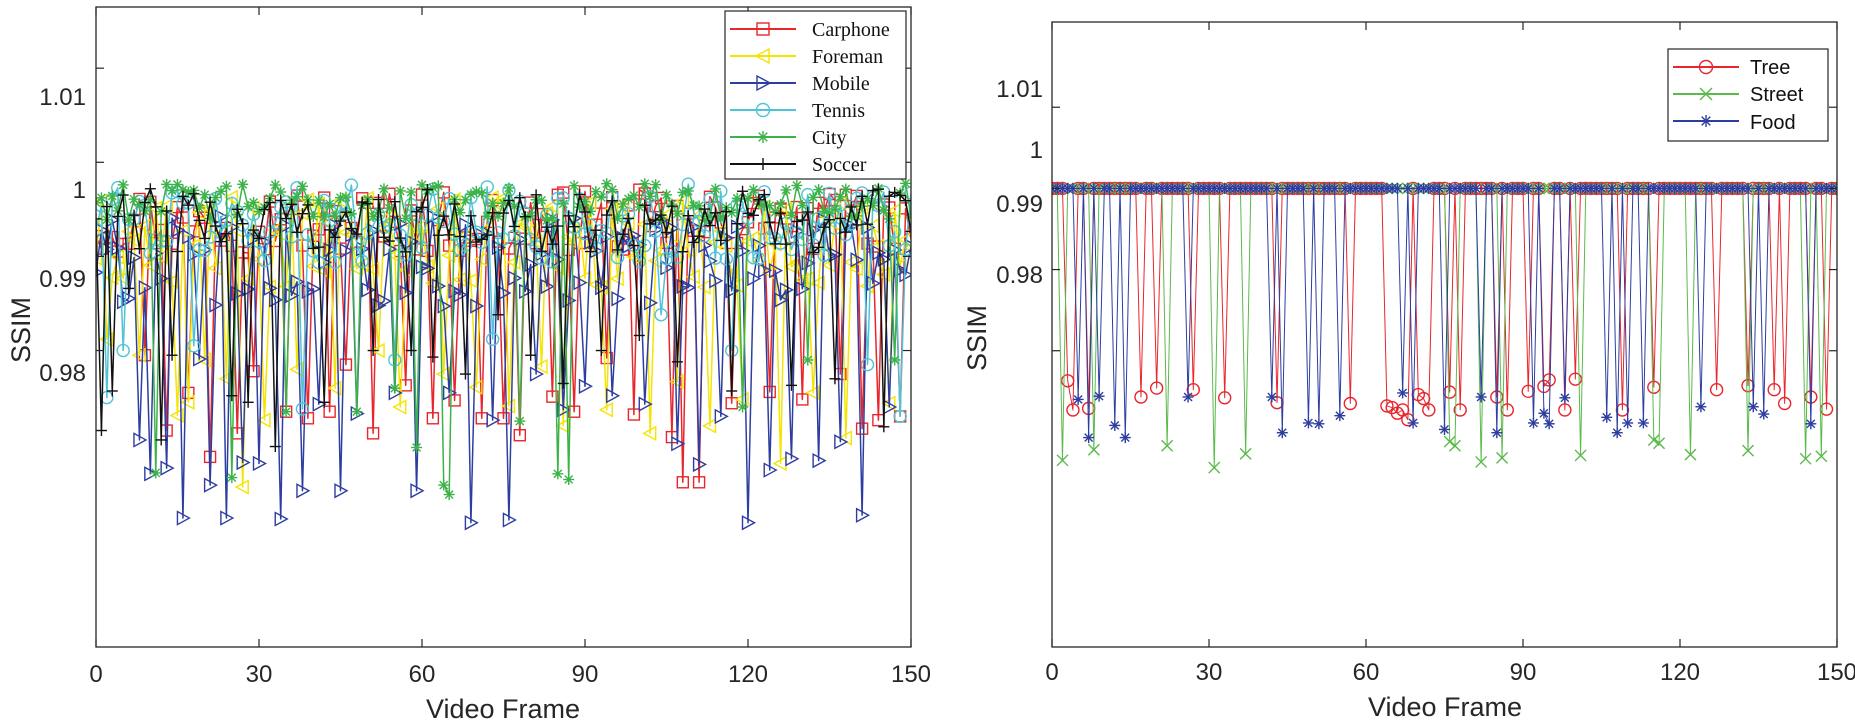  Describe the element at coordinates (62, 279) in the screenshot. I see `left-ytick-label-1: 0.99` at that location.